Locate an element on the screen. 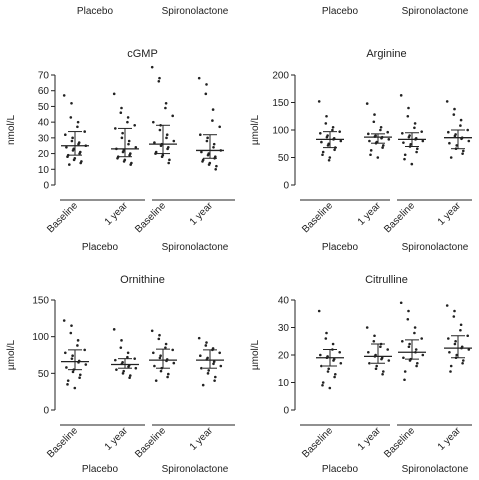  y-tick-label: 40 is located at coordinates (44, 123).